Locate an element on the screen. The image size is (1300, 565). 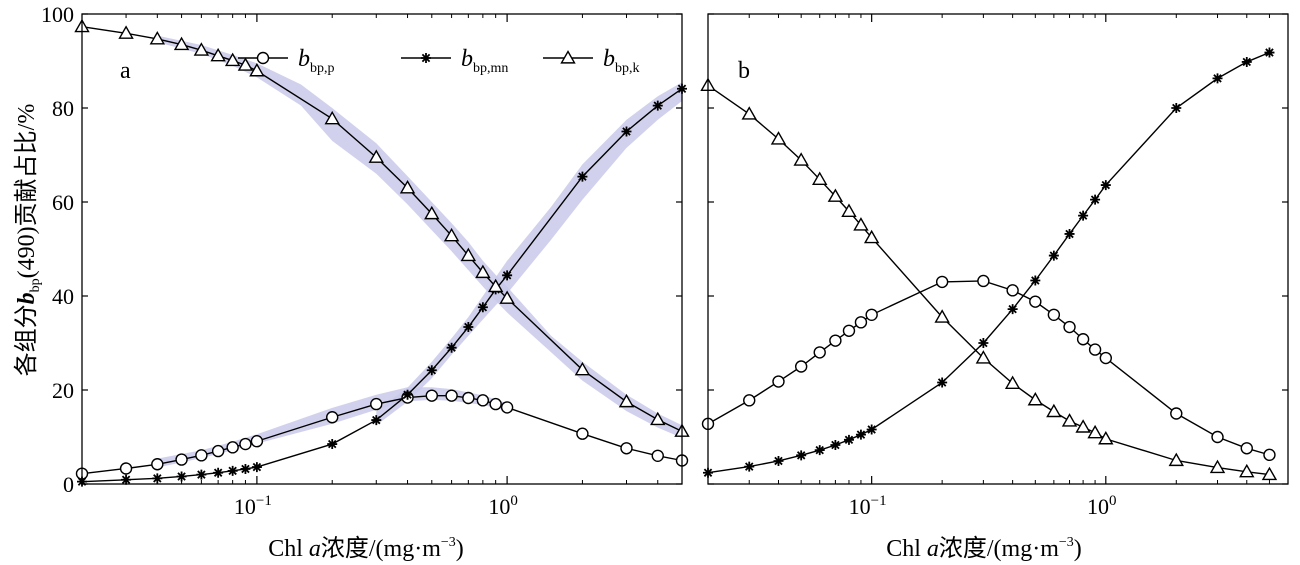
panel-a-xtick-label: 10⁻¹ is located at coordinates (253, 506).